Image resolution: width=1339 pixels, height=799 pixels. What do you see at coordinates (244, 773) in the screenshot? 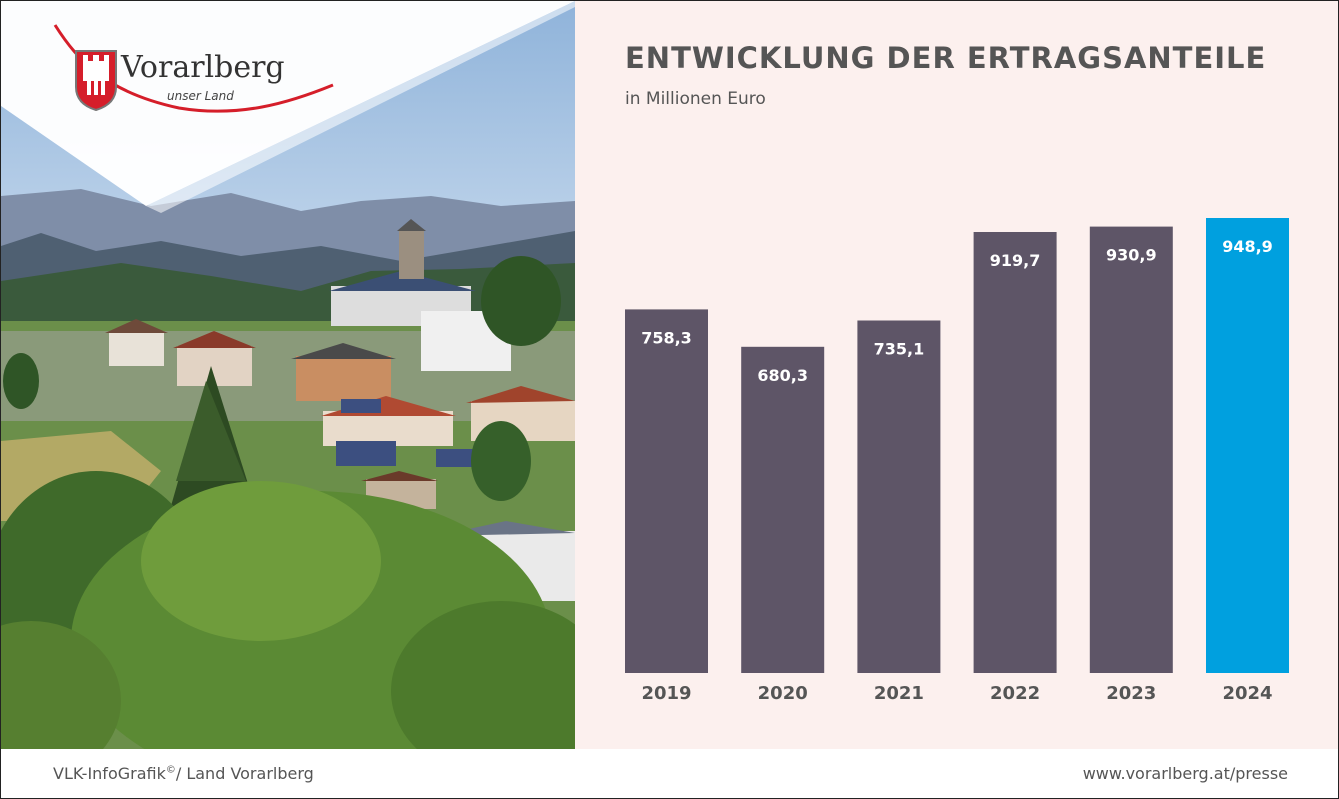
I see `footer-credit-suffix: / Land Vorarlberg` at bounding box center [244, 773].